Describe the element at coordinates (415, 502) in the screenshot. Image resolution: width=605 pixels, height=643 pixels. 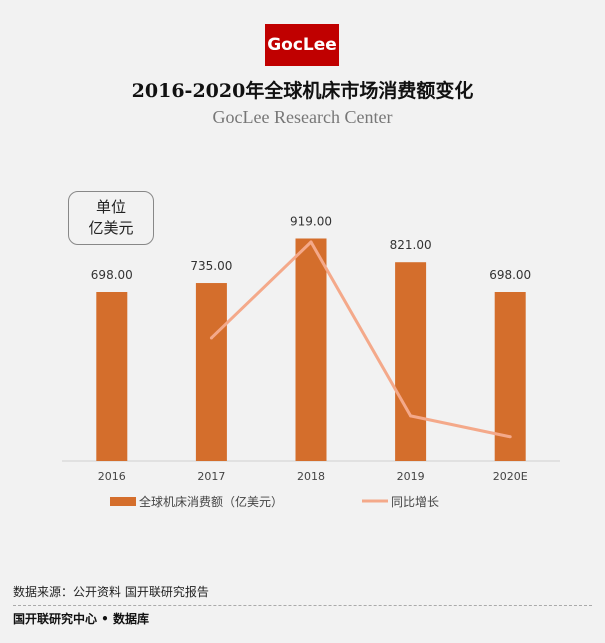
I see `legend-label-line: 同比增长` at that location.